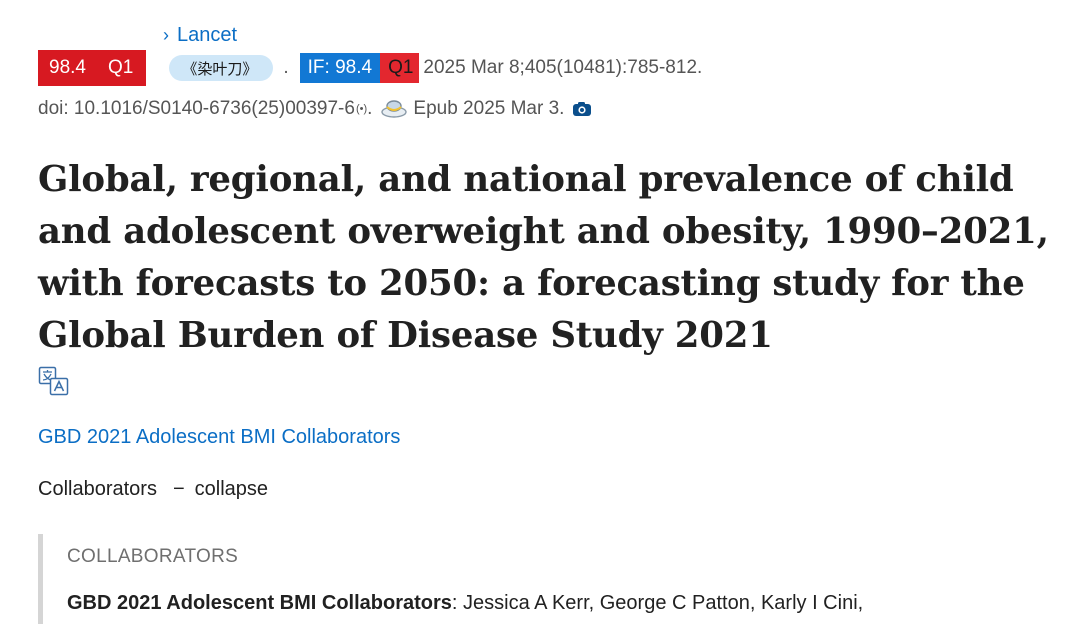 The image size is (1080, 624). I want to click on journal-name: Lancet, so click(207, 34).